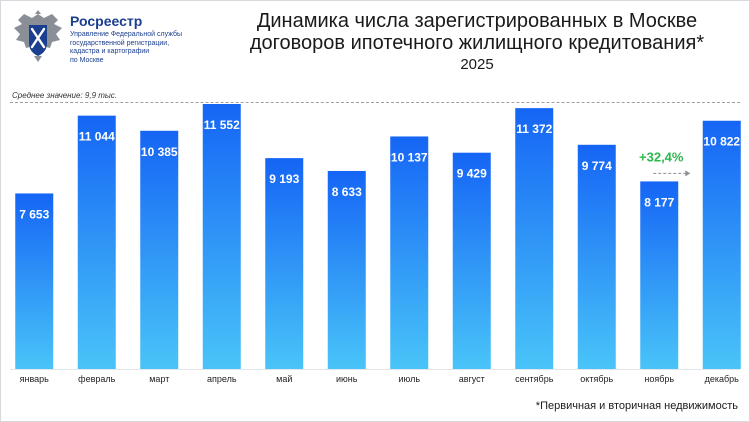 The width and height of the screenshot is (750, 422). Describe the element at coordinates (472, 379) in the screenshot. I see `category-label: август` at that location.